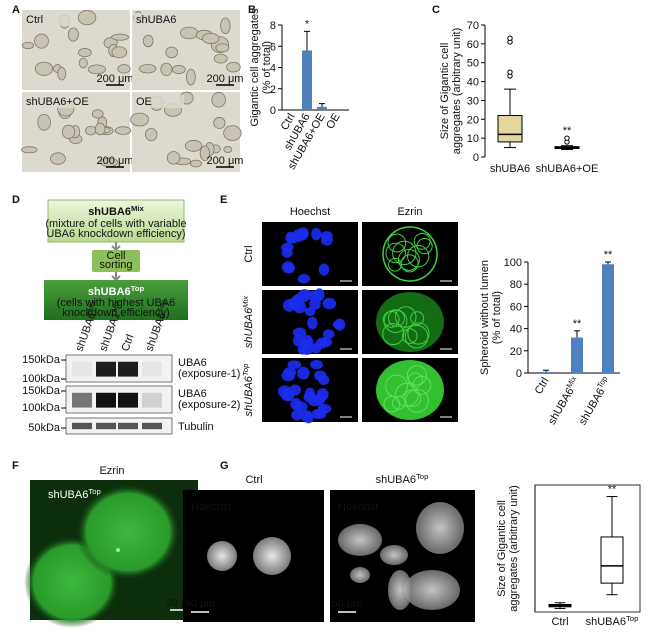 Image resolution: width=650 pixels, height=634 pixels. Describe the element at coordinates (422, 476) in the screenshot. I see `column-header-sup: Top` at that location.